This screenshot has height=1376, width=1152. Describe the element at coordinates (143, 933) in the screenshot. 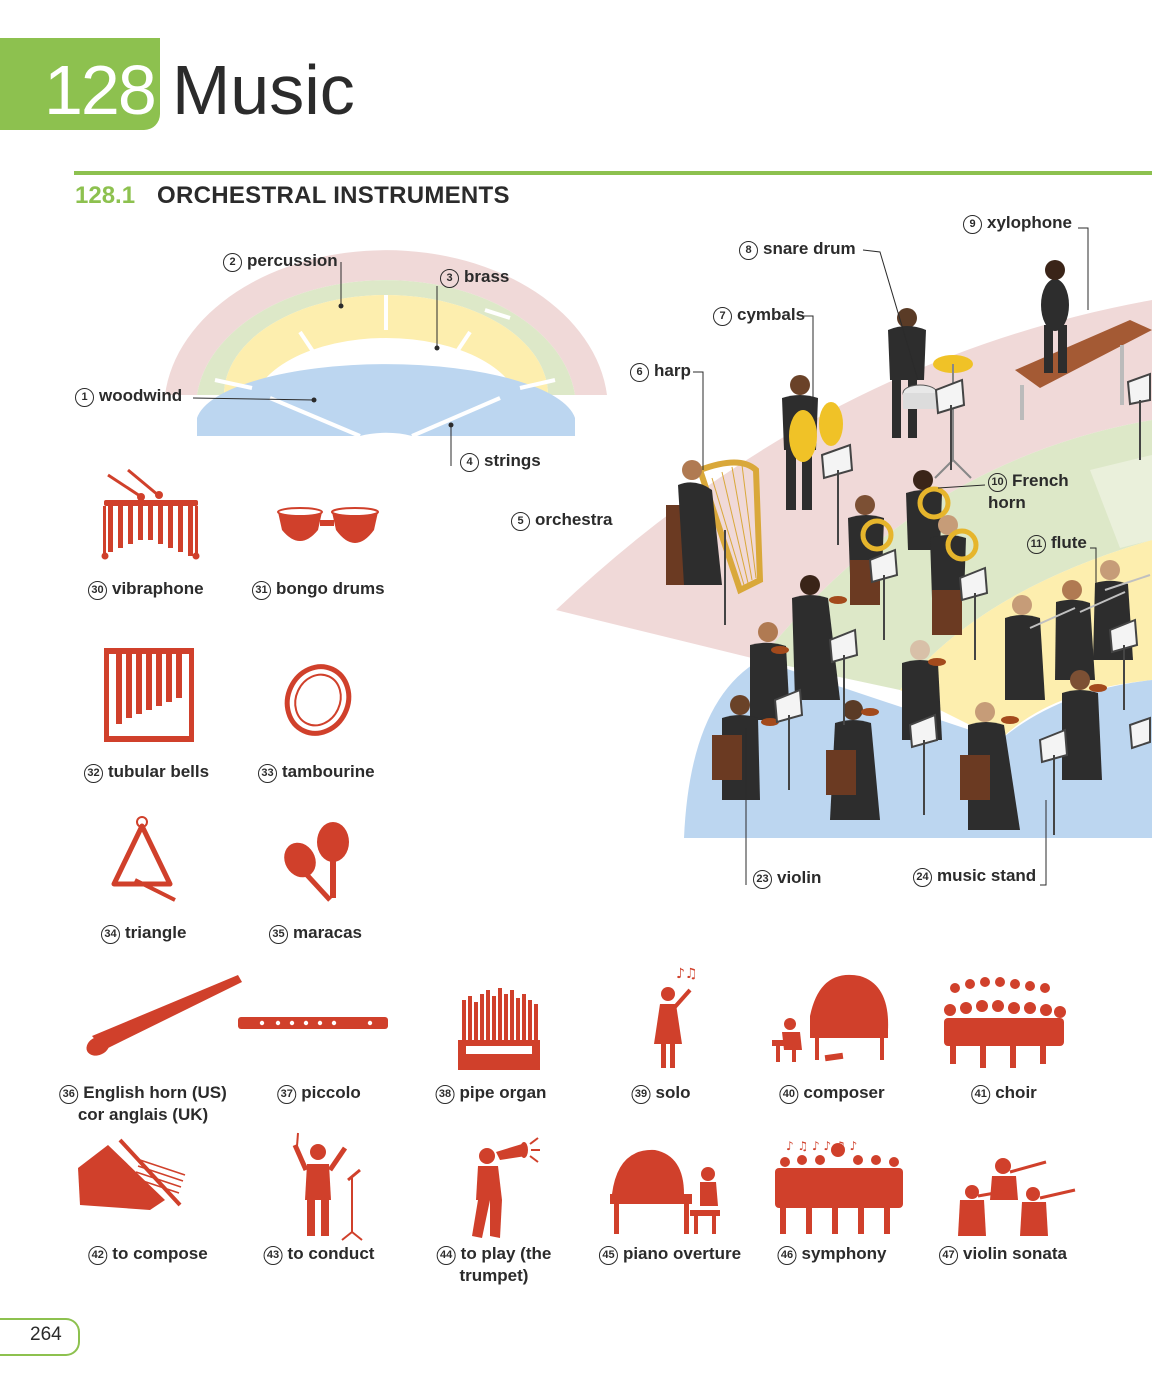

I see `label-triangle: 34 triangle` at that location.